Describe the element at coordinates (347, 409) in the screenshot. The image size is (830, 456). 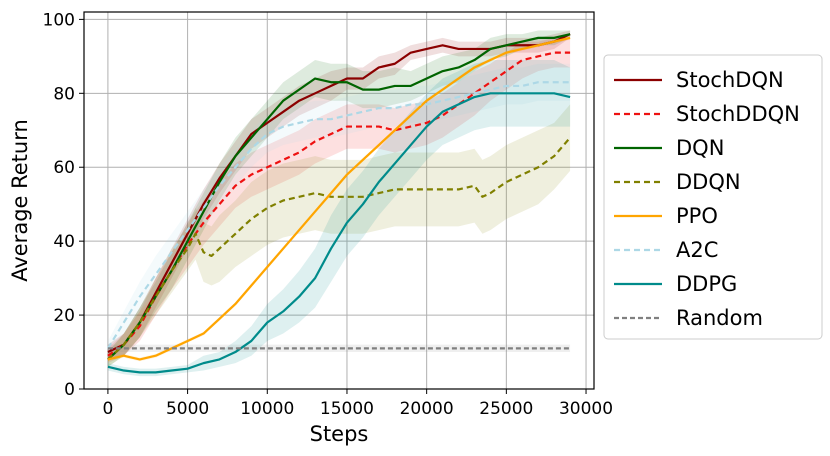
I see `x-tick-label: 15000` at that location.